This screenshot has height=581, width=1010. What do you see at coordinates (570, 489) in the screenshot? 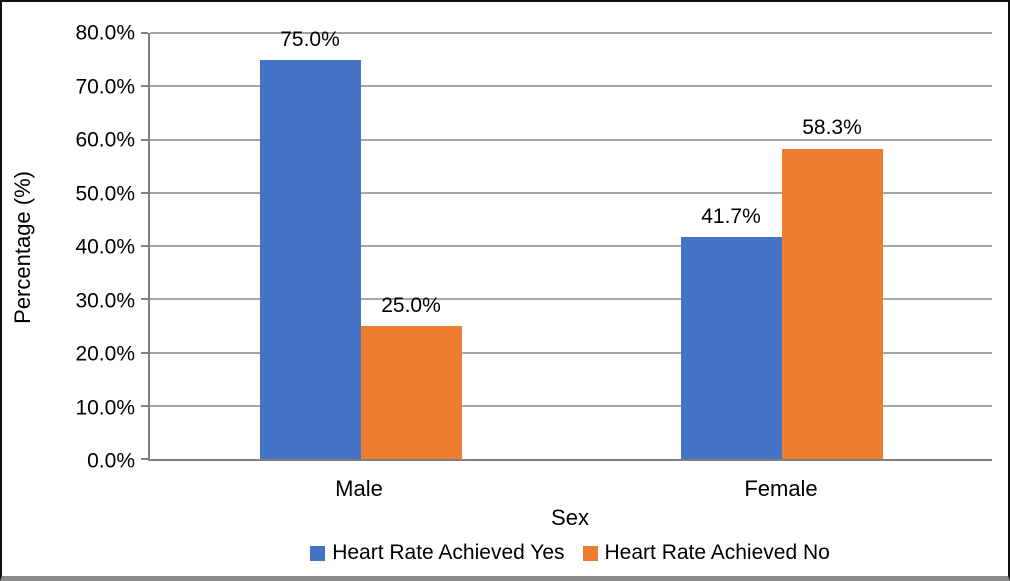
I see `x-axis-category-labels: Male Female` at bounding box center [570, 489].